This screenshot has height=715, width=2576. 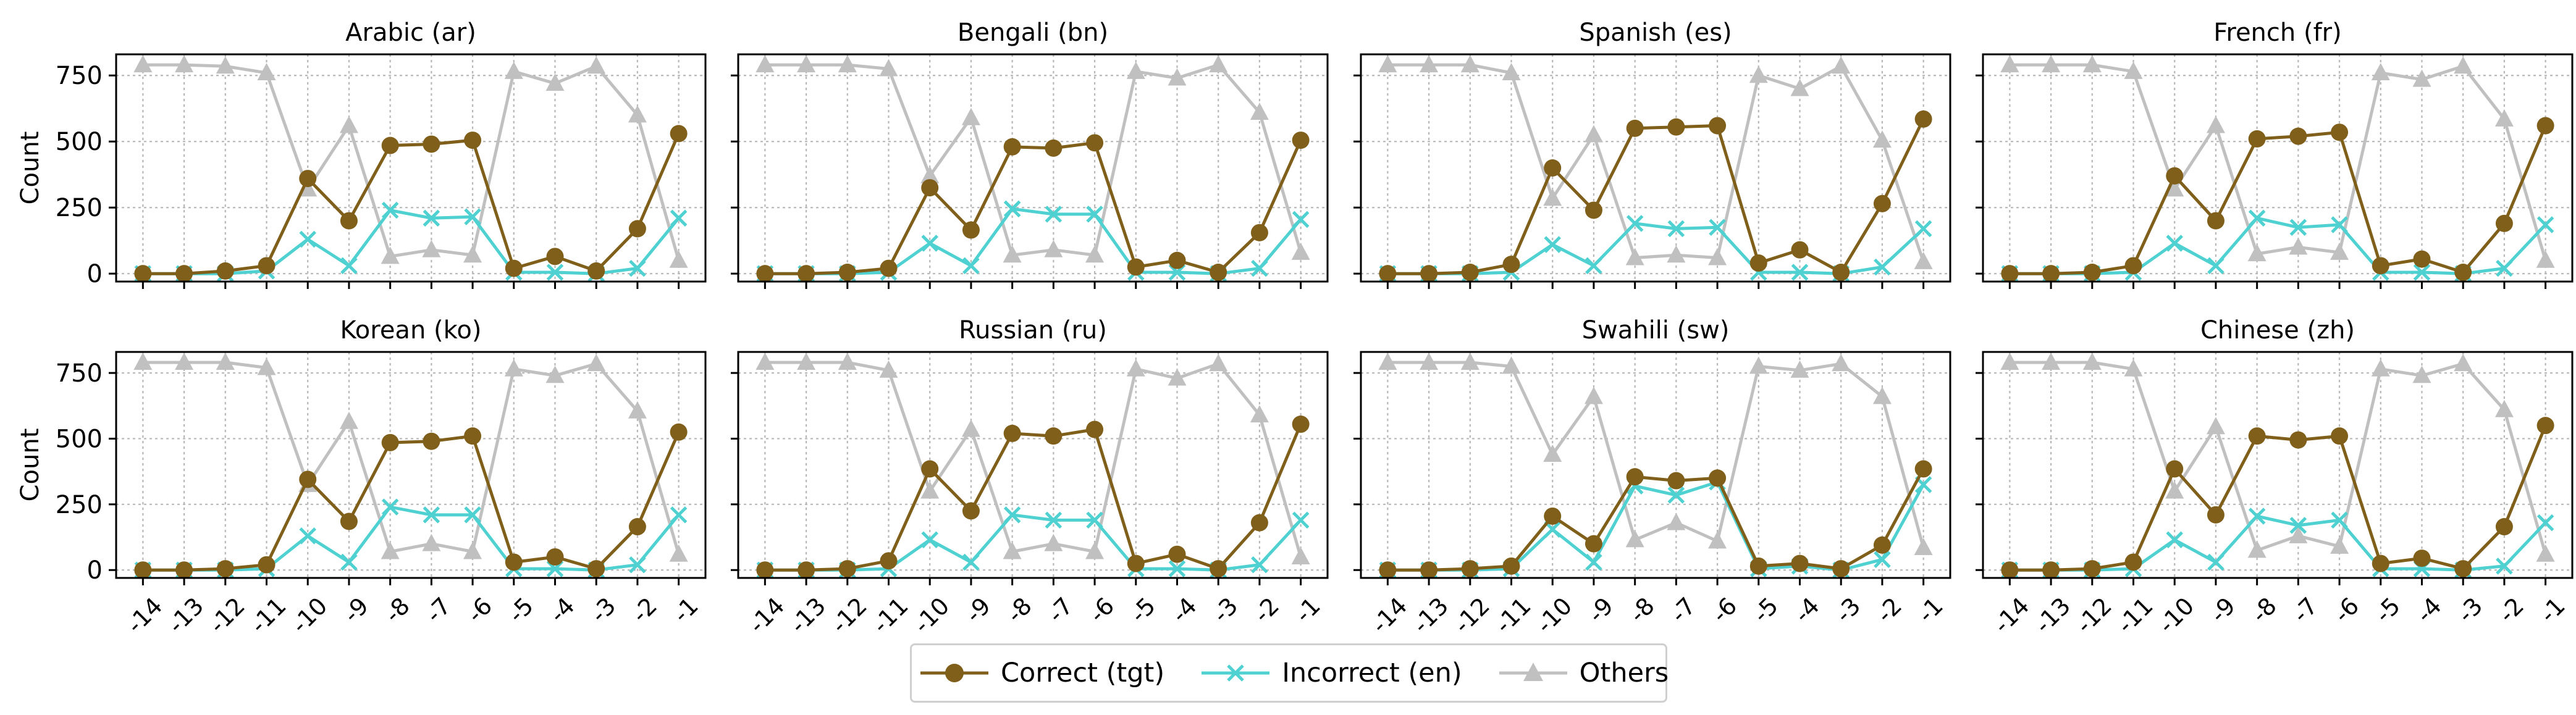 I want to click on y-tick-label: 750, so click(x=79, y=76).